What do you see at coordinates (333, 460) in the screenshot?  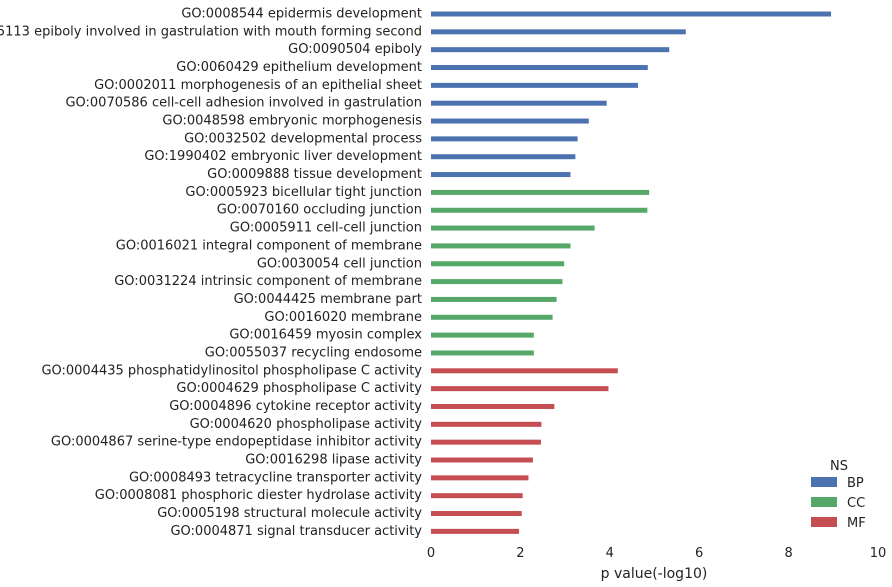 I see `category-label: GO:0016298 lipase activity` at bounding box center [333, 460].